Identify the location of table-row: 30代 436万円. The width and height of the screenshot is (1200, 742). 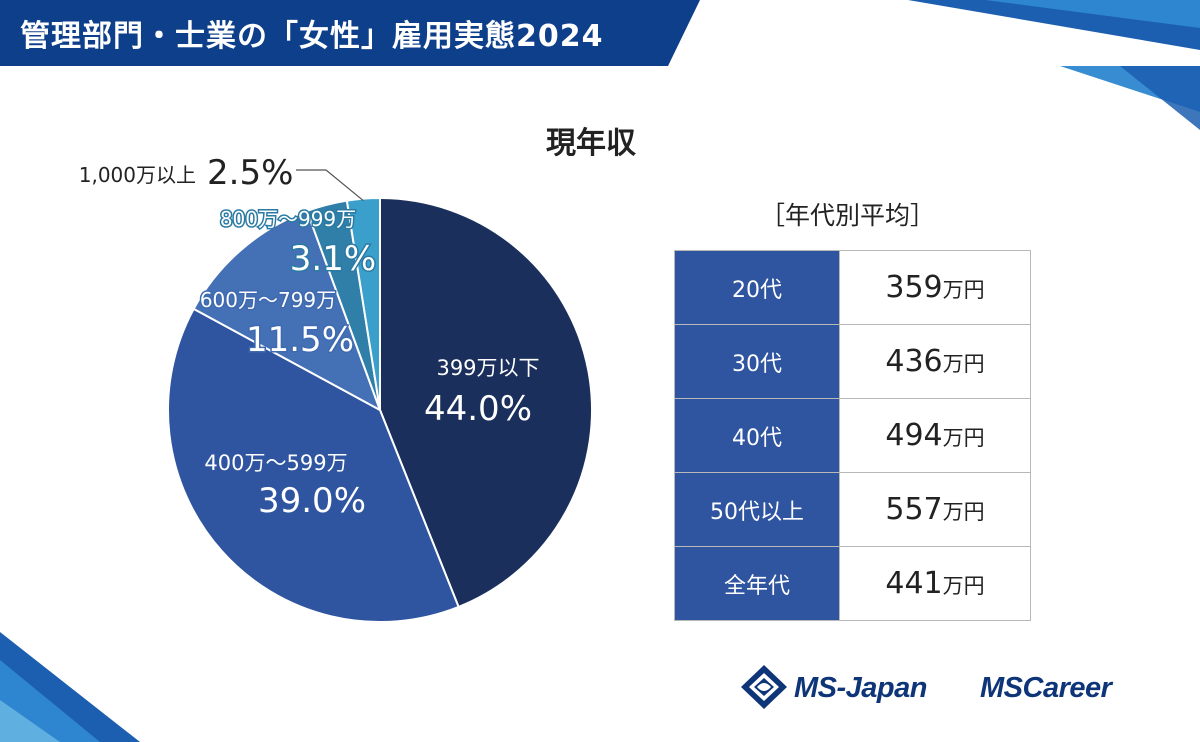
(852, 361).